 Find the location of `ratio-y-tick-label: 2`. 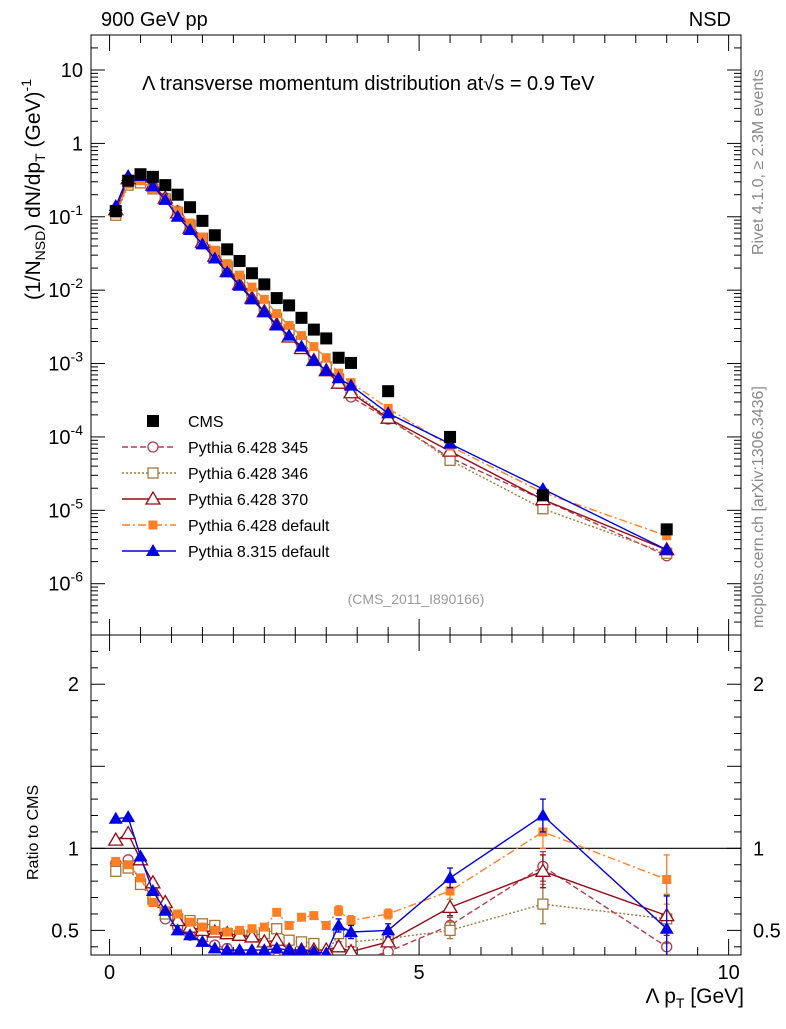

ratio-y-tick-label: 2 is located at coordinates (73, 685).